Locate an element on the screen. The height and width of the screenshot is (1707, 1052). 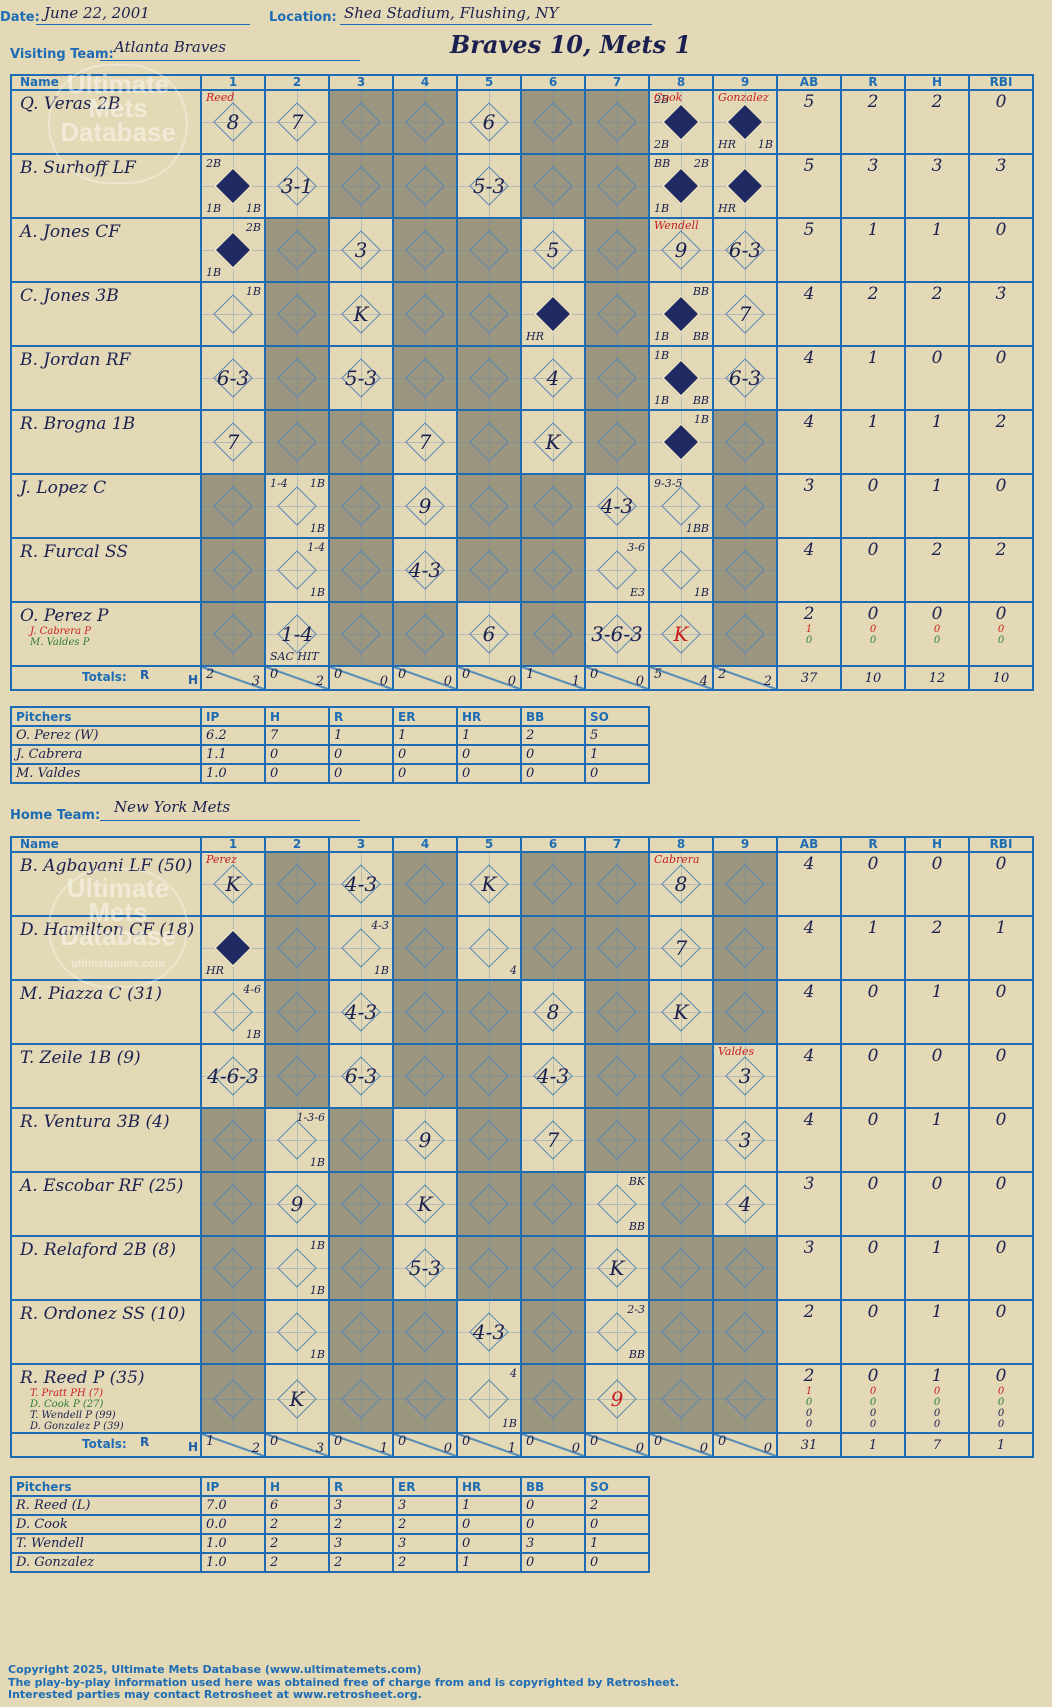
play-result: 6-3 is located at coordinates (745, 378).